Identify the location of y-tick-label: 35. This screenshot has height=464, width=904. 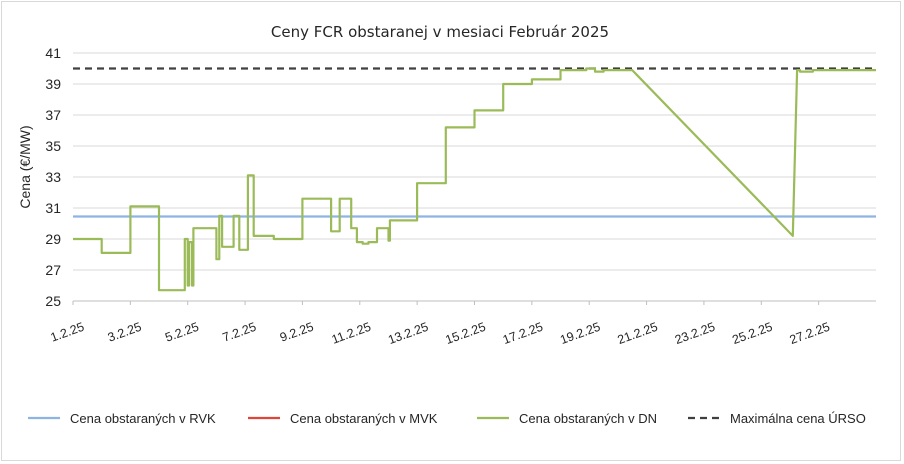
(53, 146).